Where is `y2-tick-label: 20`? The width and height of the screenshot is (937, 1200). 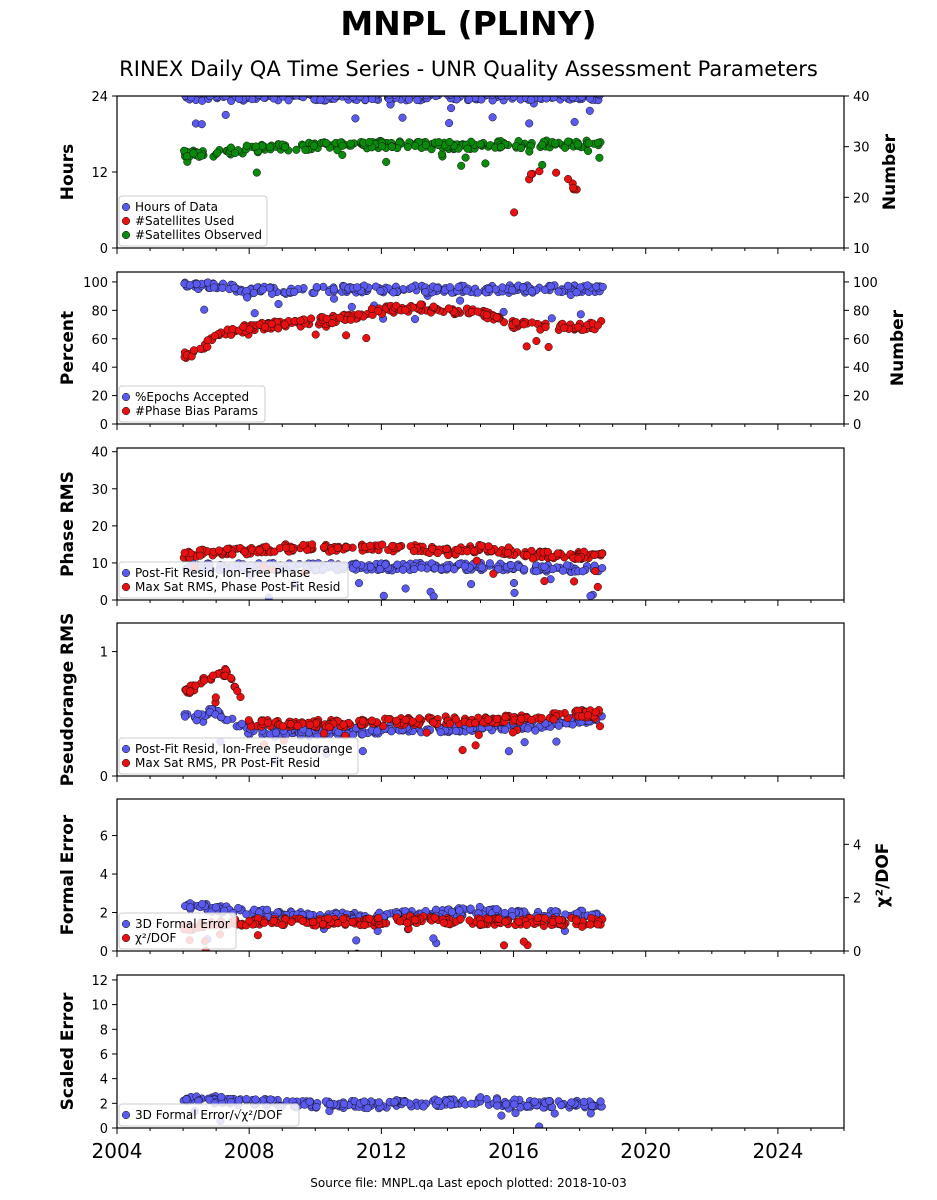
y2-tick-label: 20 is located at coordinates (861, 198).